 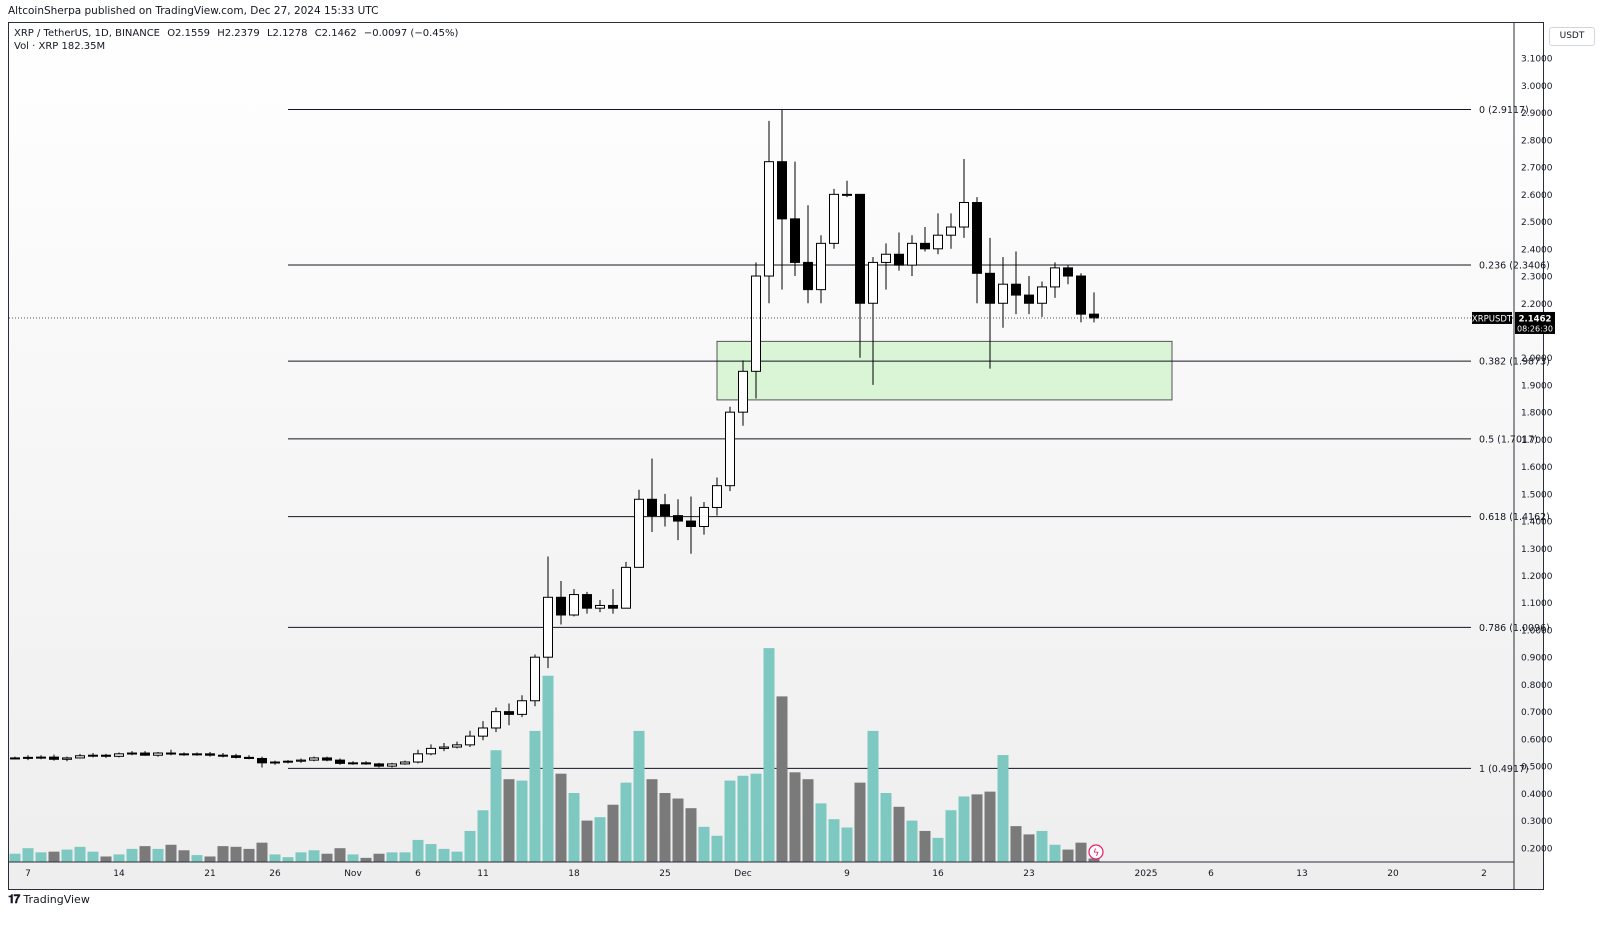 I want to click on y-tick-label: 0.7000, so click(x=1537, y=713).